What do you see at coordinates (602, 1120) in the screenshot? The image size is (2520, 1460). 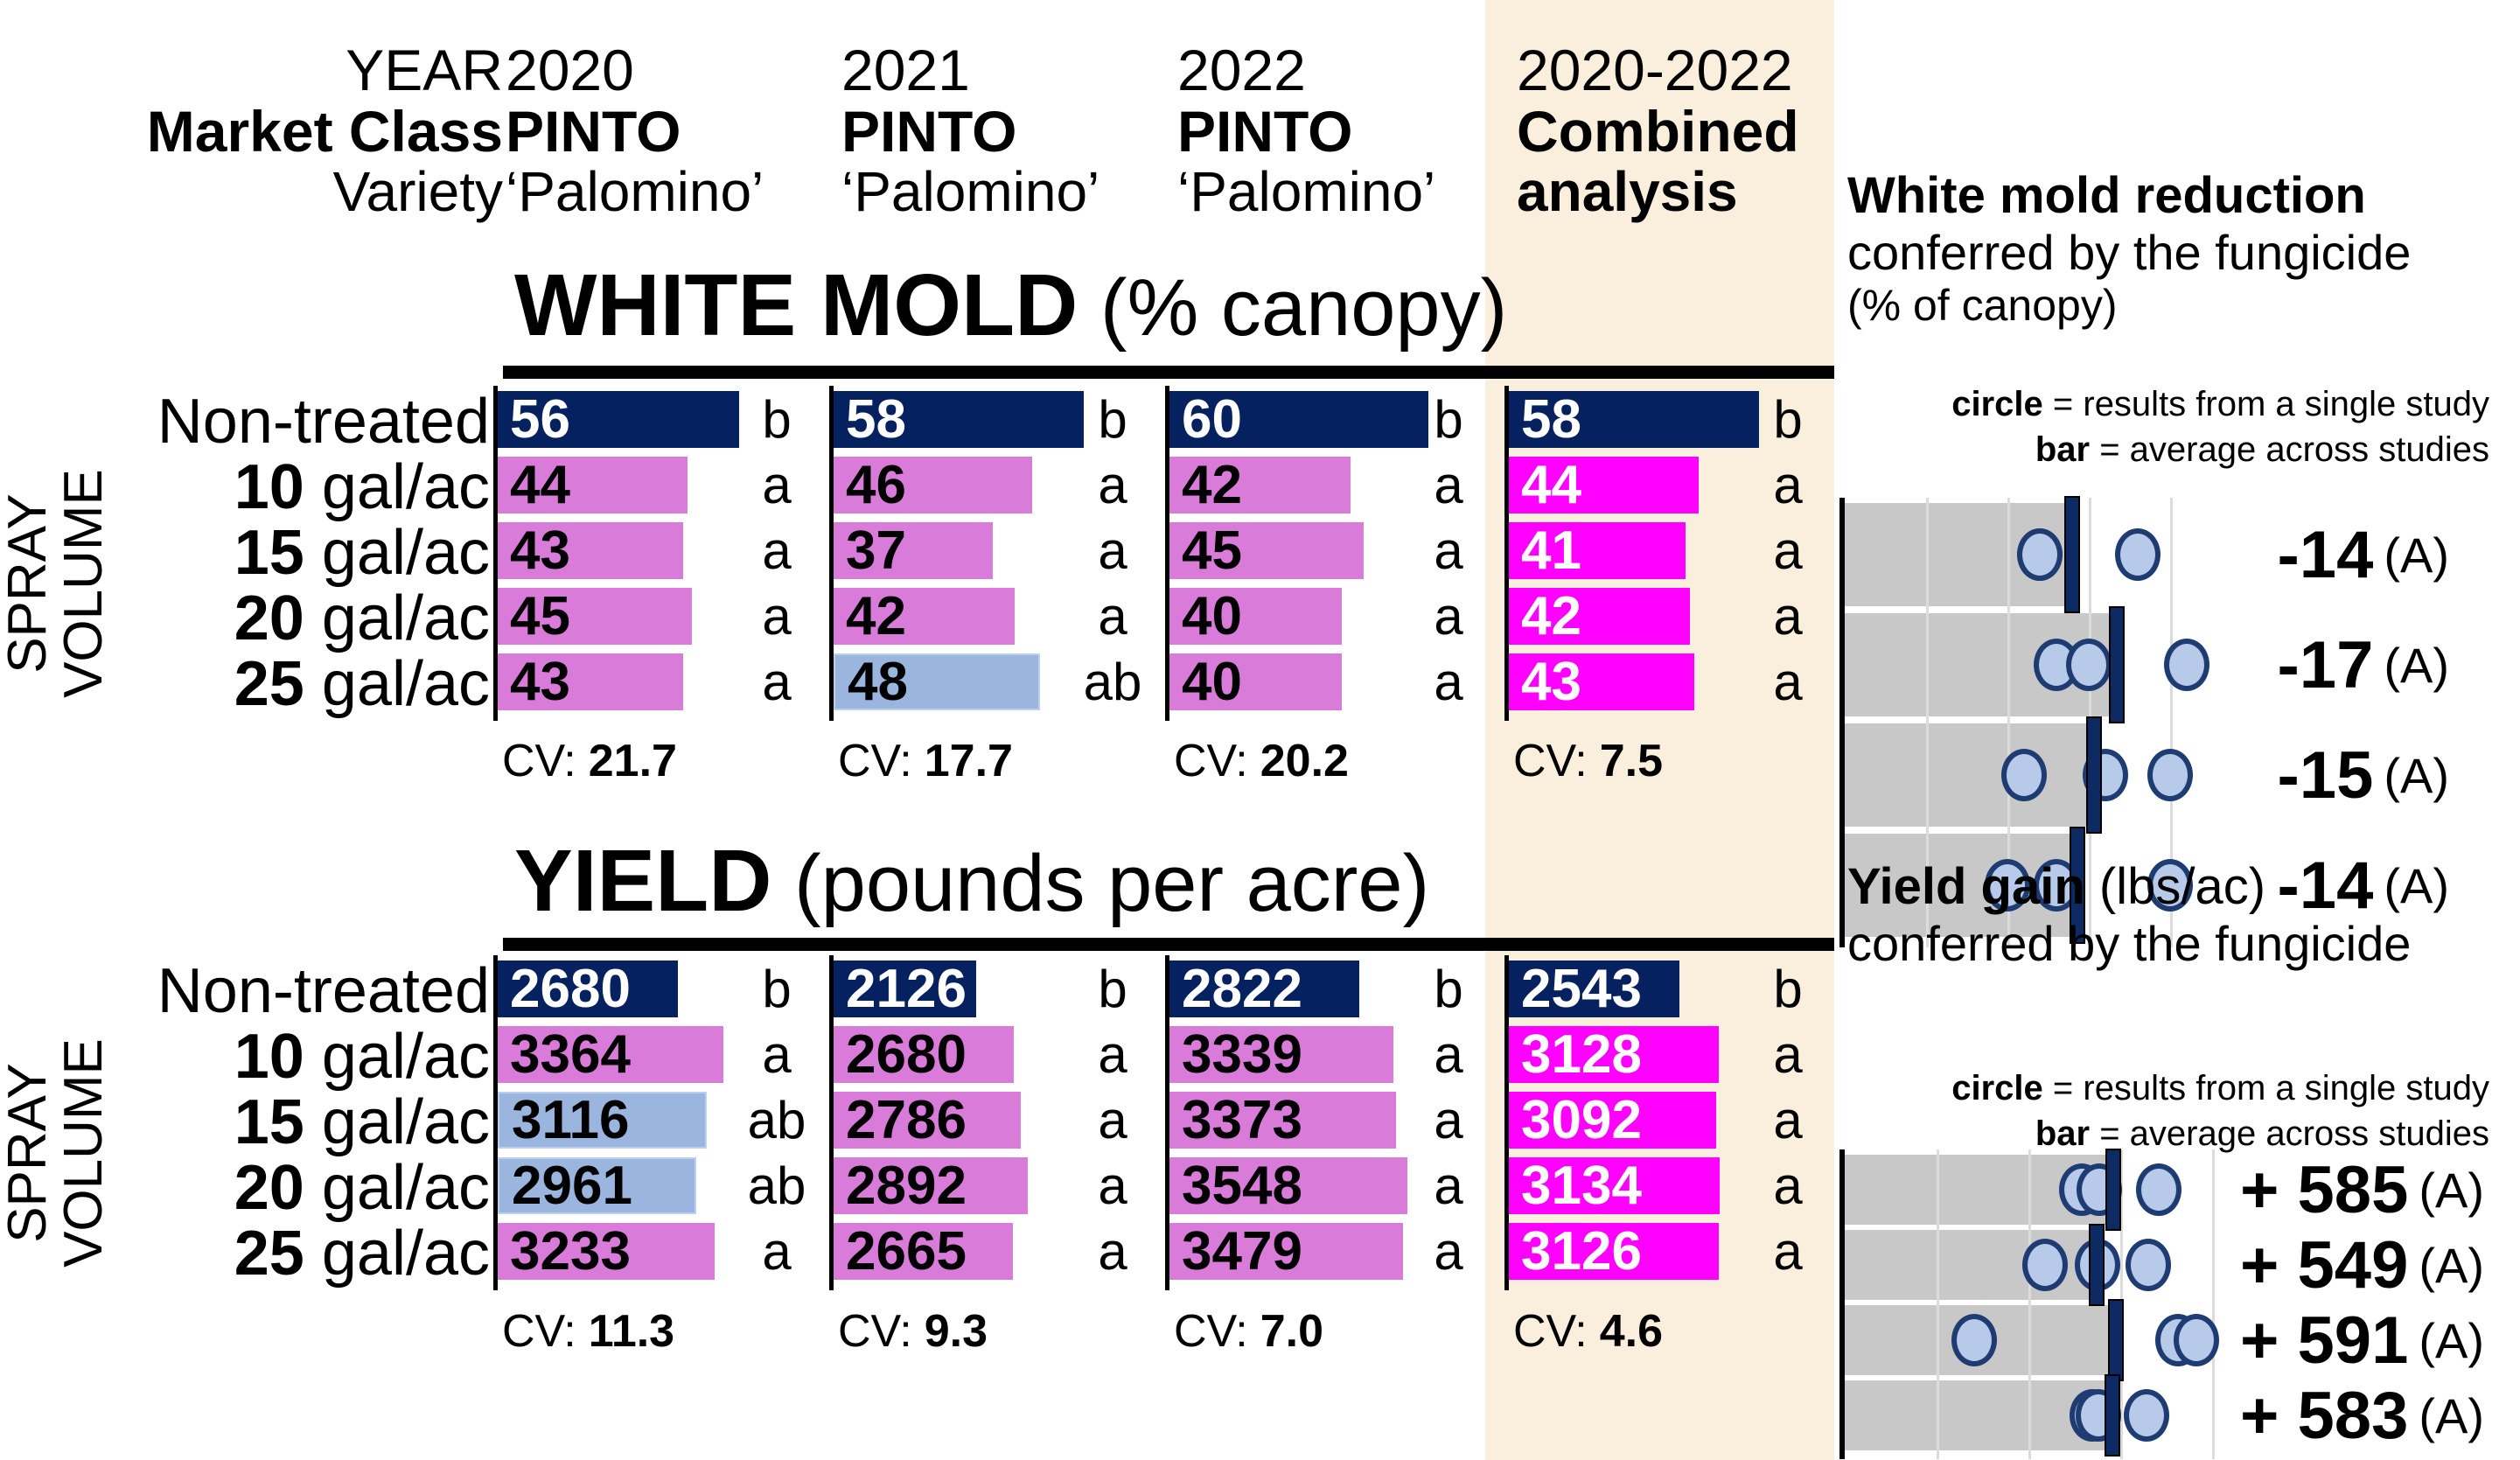 I see `value-bar: 3116` at bounding box center [602, 1120].